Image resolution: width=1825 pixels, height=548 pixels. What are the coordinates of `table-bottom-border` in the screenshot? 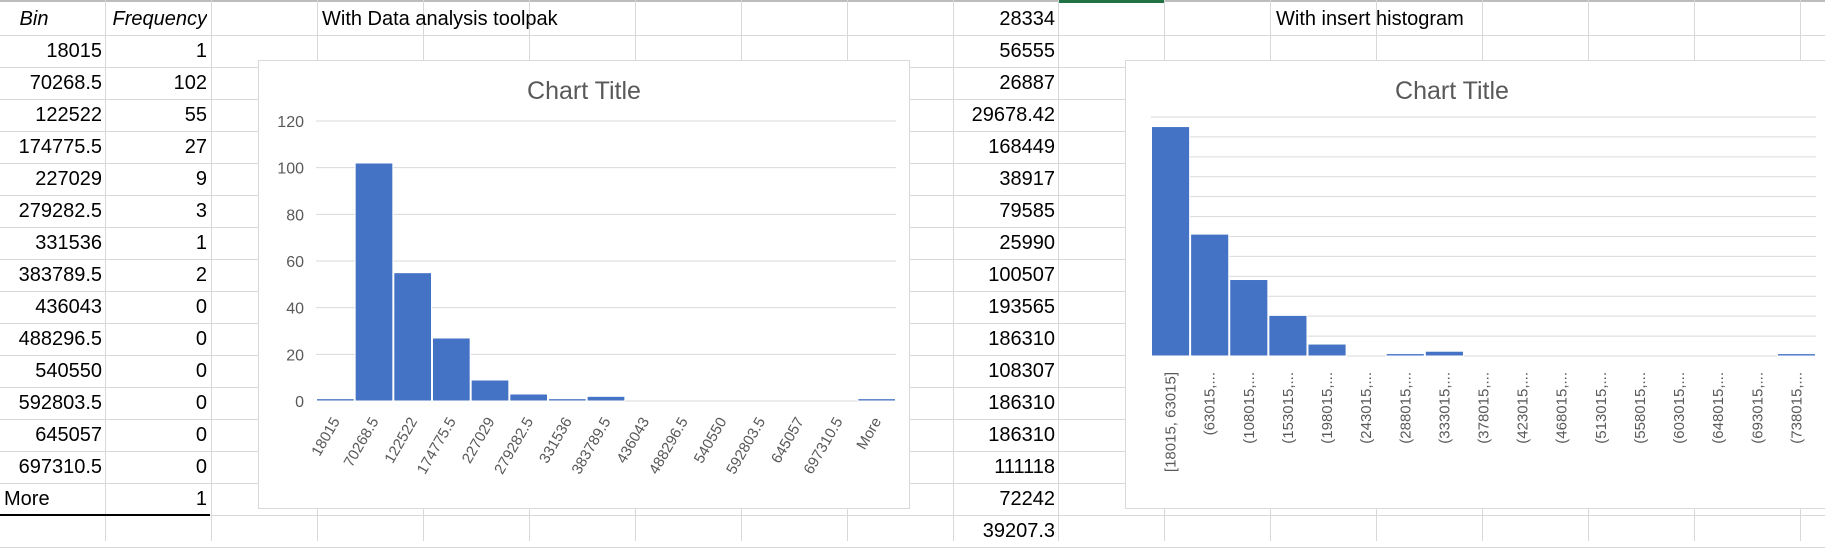 It's located at (105, 515).